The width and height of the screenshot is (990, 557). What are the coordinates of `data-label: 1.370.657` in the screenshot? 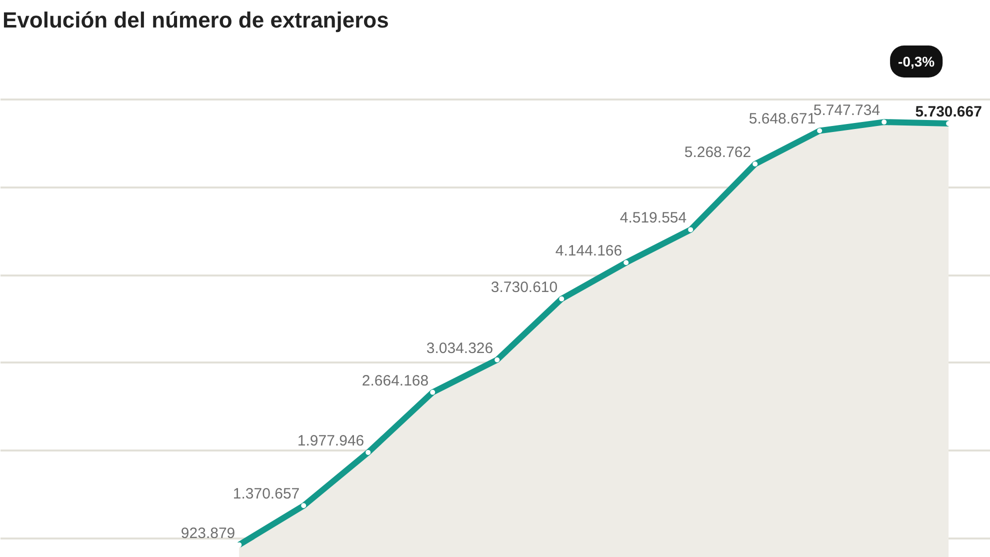 It's located at (266, 494).